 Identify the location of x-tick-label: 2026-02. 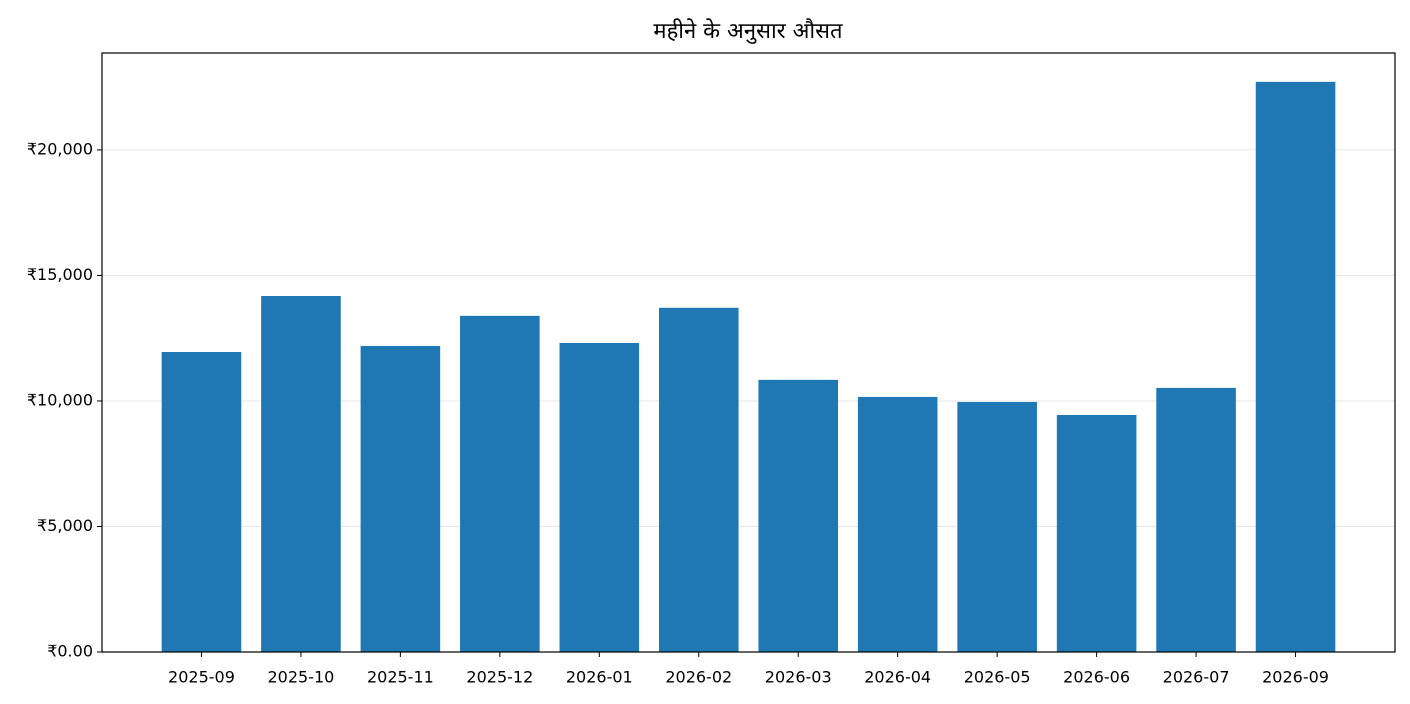
(698, 677).